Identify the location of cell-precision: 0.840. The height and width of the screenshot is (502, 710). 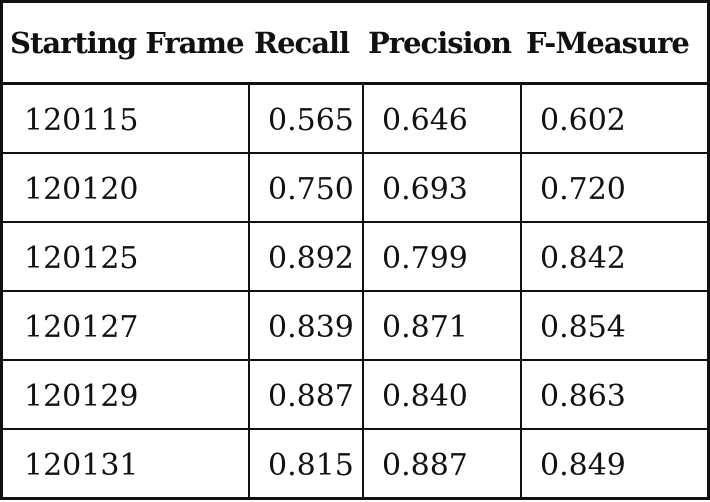
(425, 396).